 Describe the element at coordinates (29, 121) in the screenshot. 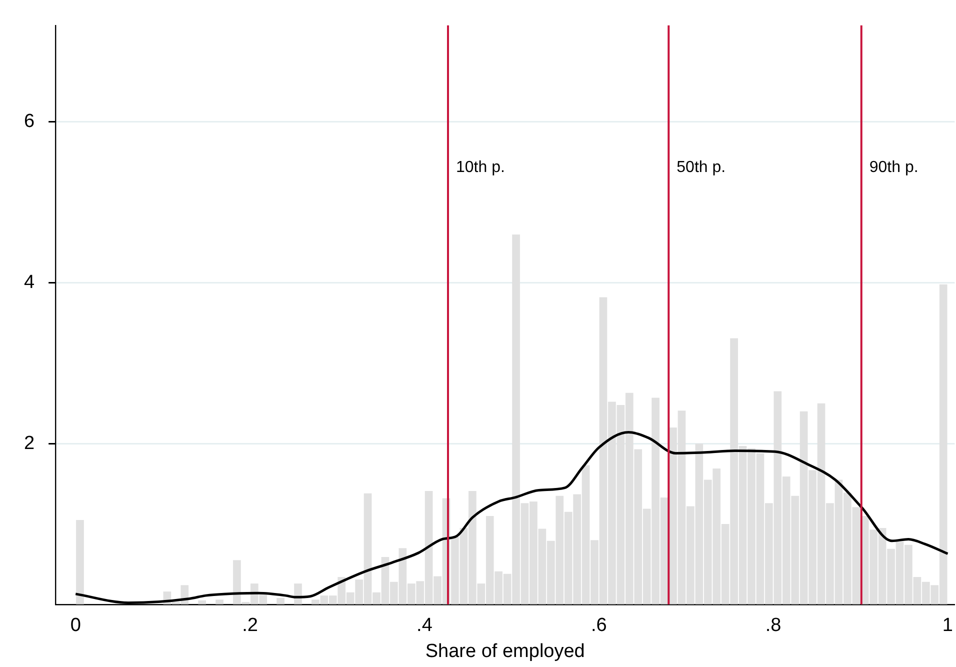

I see `y-tick-label: 6` at that location.